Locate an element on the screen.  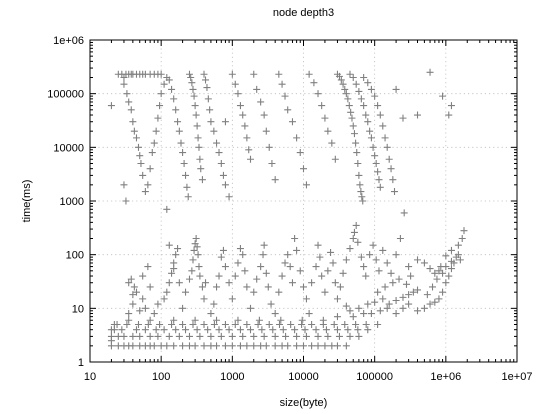
x-tick-label: 10000 is located at coordinates (303, 377).